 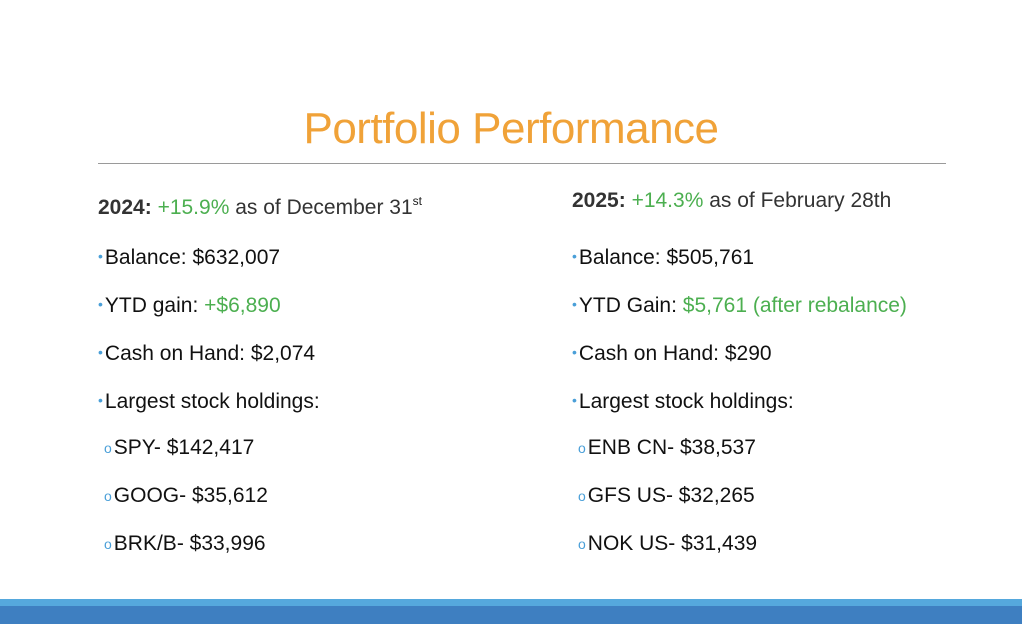 I want to click on footer-accent-bar, so click(x=511, y=602).